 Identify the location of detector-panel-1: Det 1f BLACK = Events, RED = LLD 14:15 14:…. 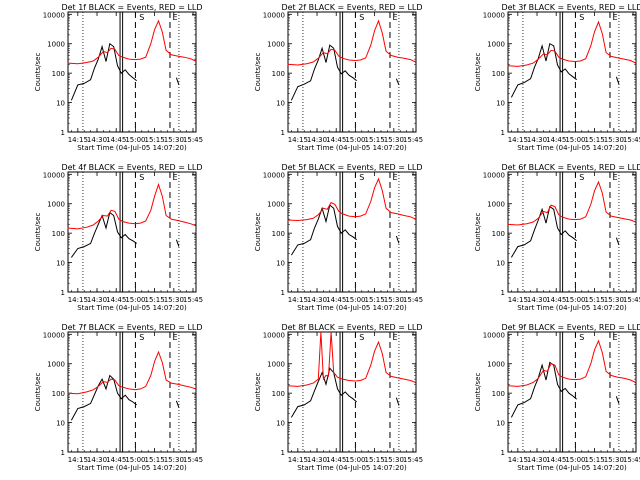
(118, 77).